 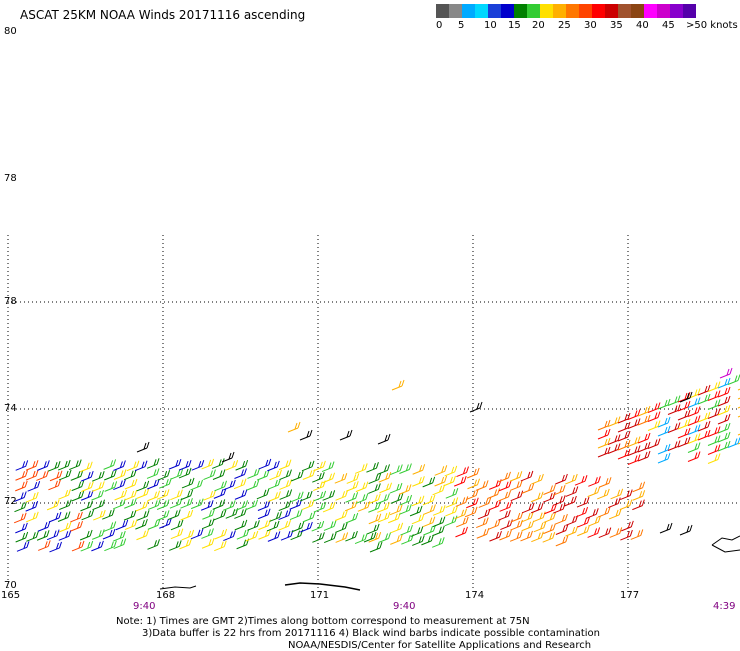 What do you see at coordinates (564, 25) in the screenshot?
I see `legend-label: 25` at bounding box center [564, 25].